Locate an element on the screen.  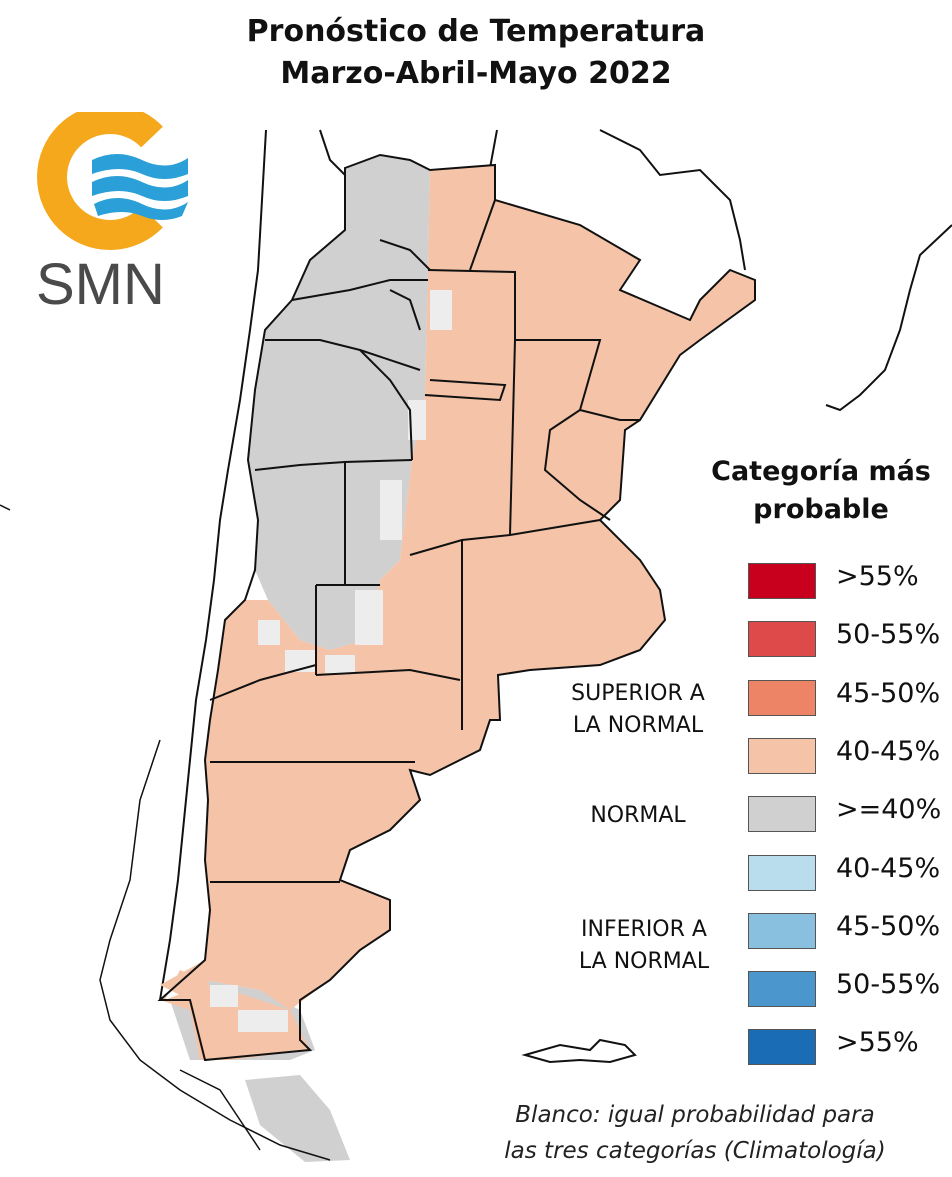
legend-label: >=40% is located at coordinates (889, 810).